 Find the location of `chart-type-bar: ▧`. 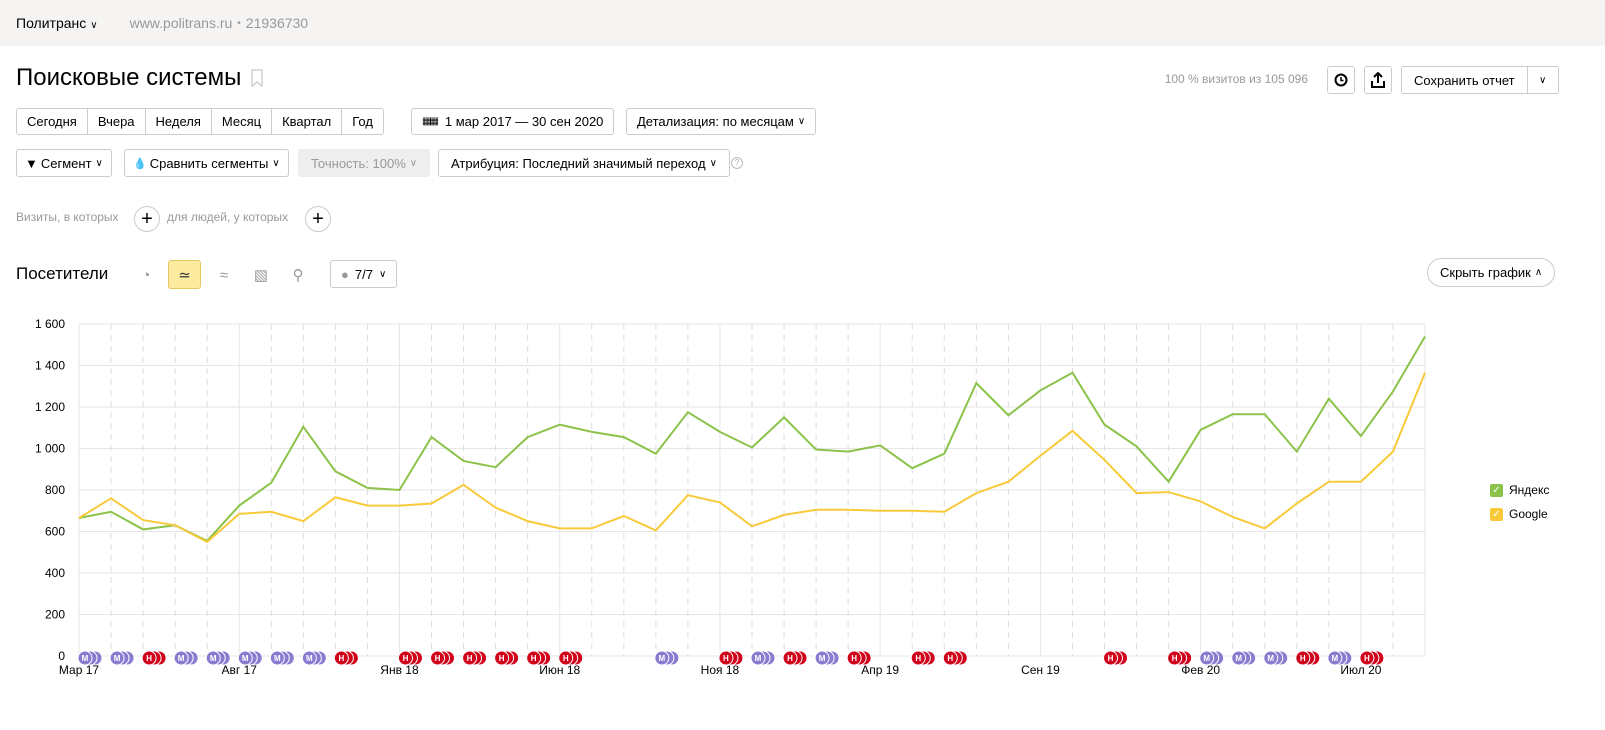

chart-type-bar: ▧ is located at coordinates (261, 275).